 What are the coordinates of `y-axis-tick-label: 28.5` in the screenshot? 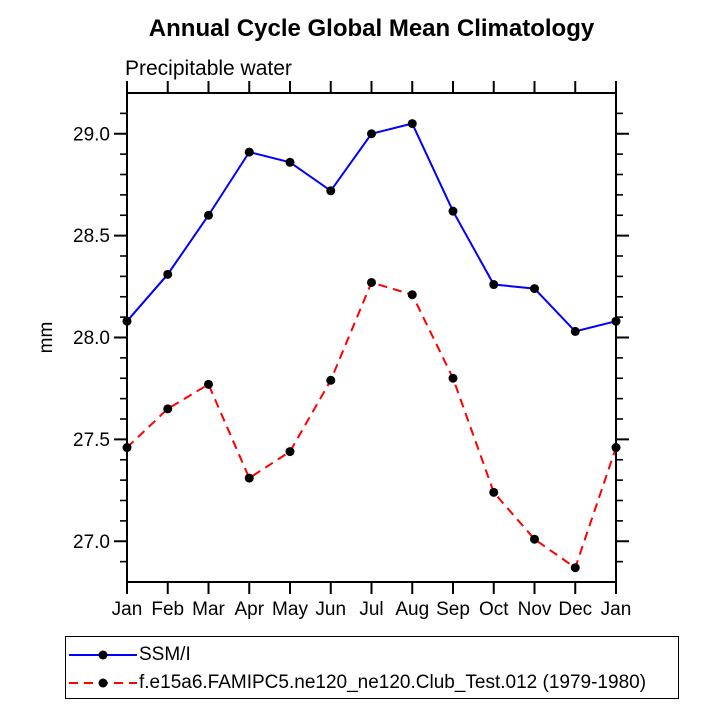 It's located at (91, 236).